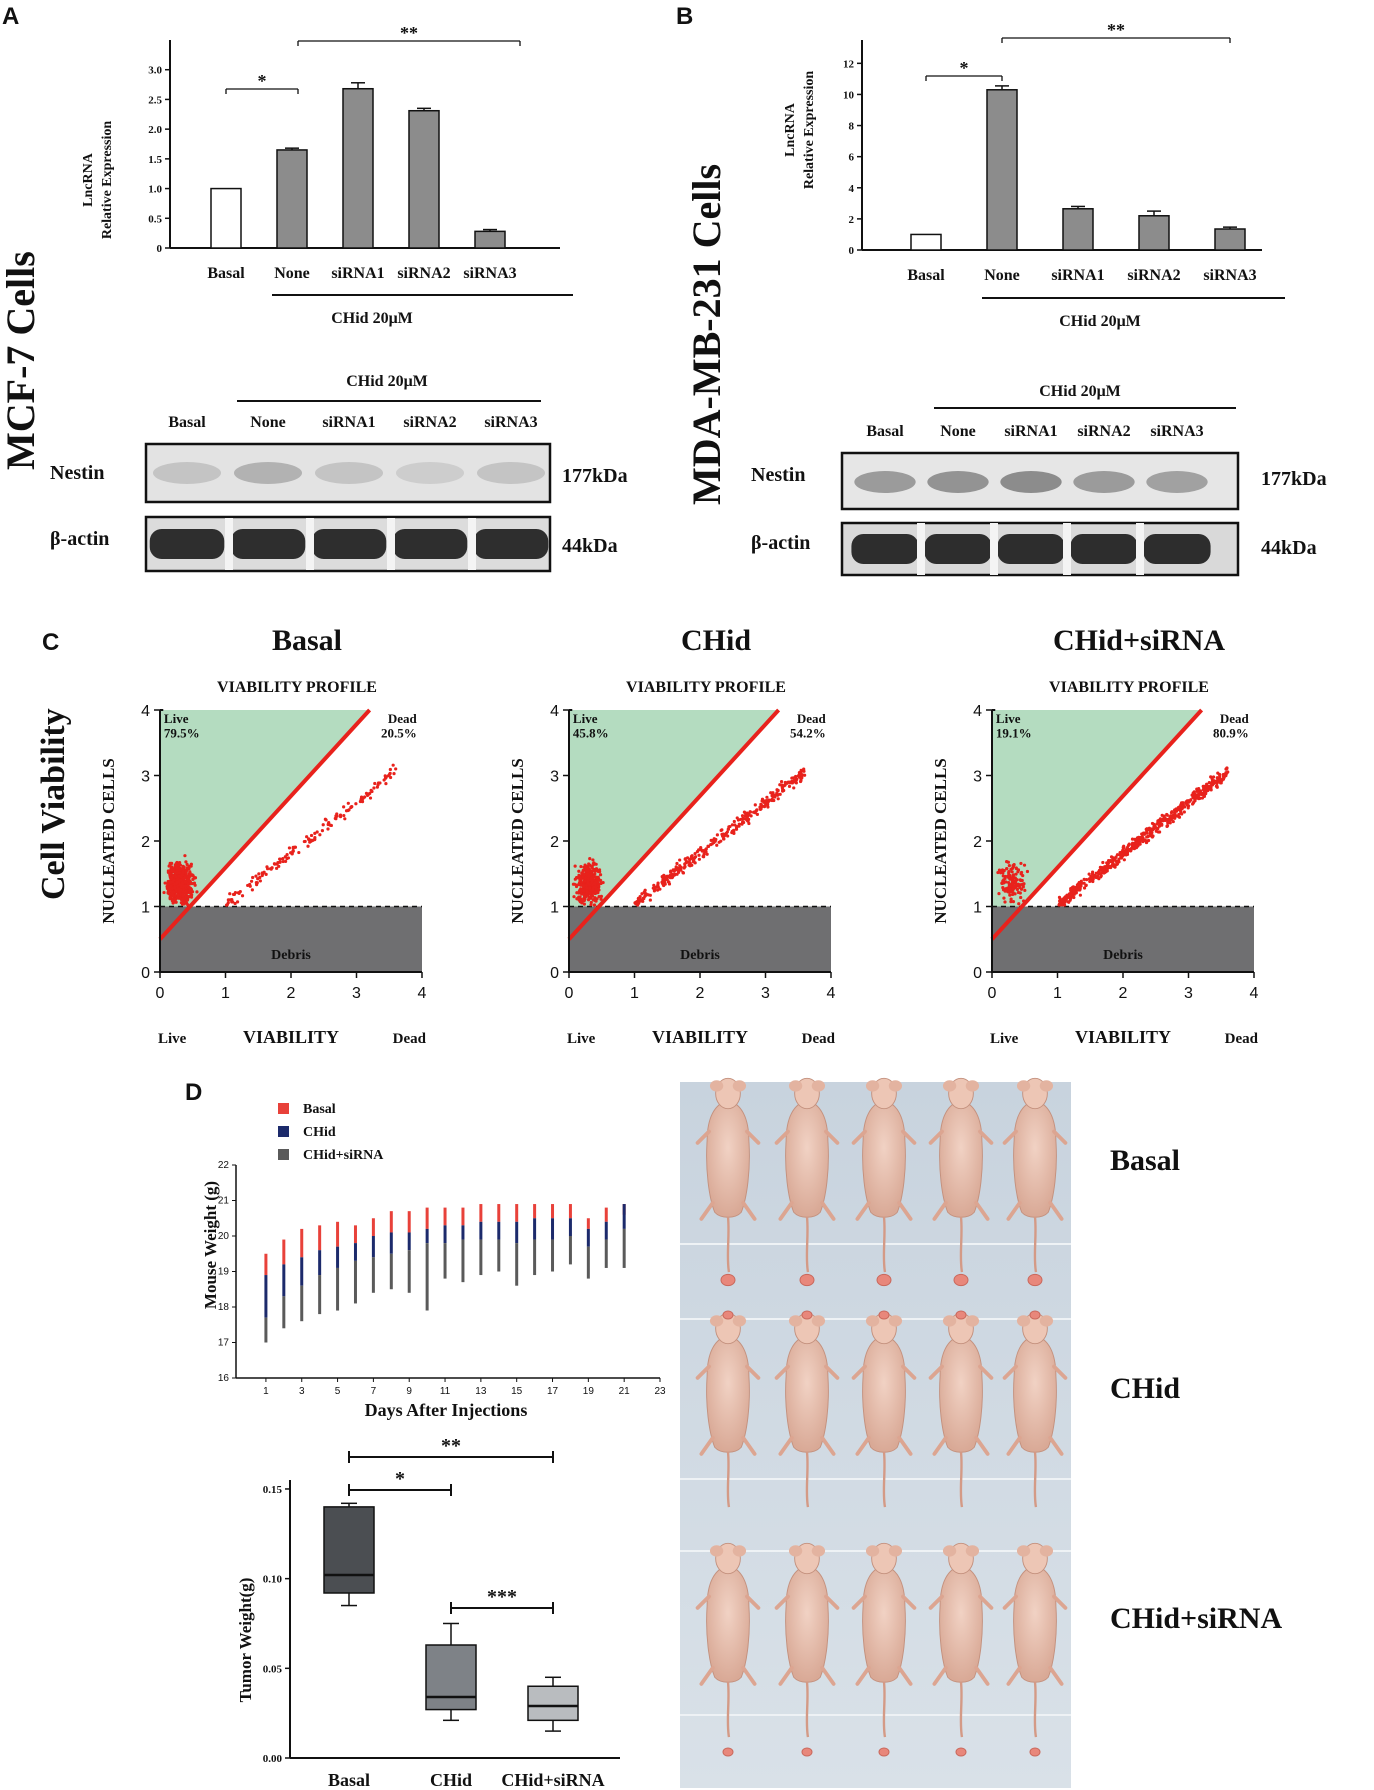 The width and height of the screenshot is (1374, 1790). What do you see at coordinates (387, 381) in the screenshot?
I see `blot-treatment-a: CHid 20μM` at bounding box center [387, 381].